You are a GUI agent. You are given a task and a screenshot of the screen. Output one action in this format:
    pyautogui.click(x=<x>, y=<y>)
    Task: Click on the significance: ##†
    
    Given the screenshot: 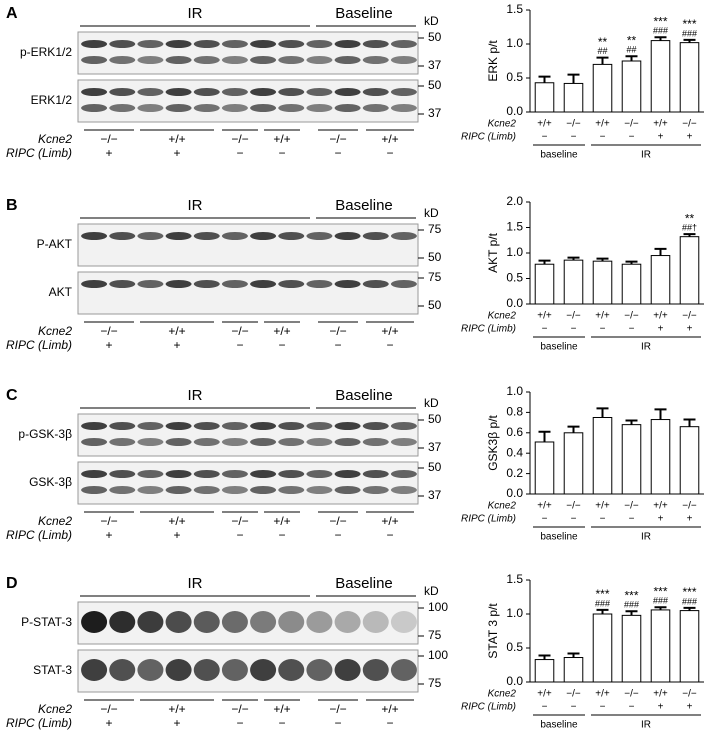 What is the action you would take?
    pyautogui.click(x=689, y=228)
    